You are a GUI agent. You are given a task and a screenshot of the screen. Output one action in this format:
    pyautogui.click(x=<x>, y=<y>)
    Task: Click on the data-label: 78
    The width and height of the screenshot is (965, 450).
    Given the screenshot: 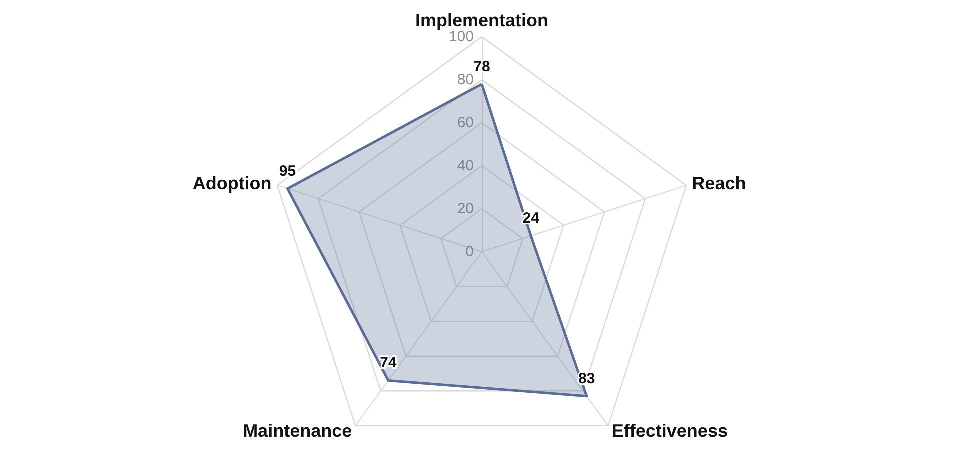 What is the action you would take?
    pyautogui.click(x=482, y=67)
    